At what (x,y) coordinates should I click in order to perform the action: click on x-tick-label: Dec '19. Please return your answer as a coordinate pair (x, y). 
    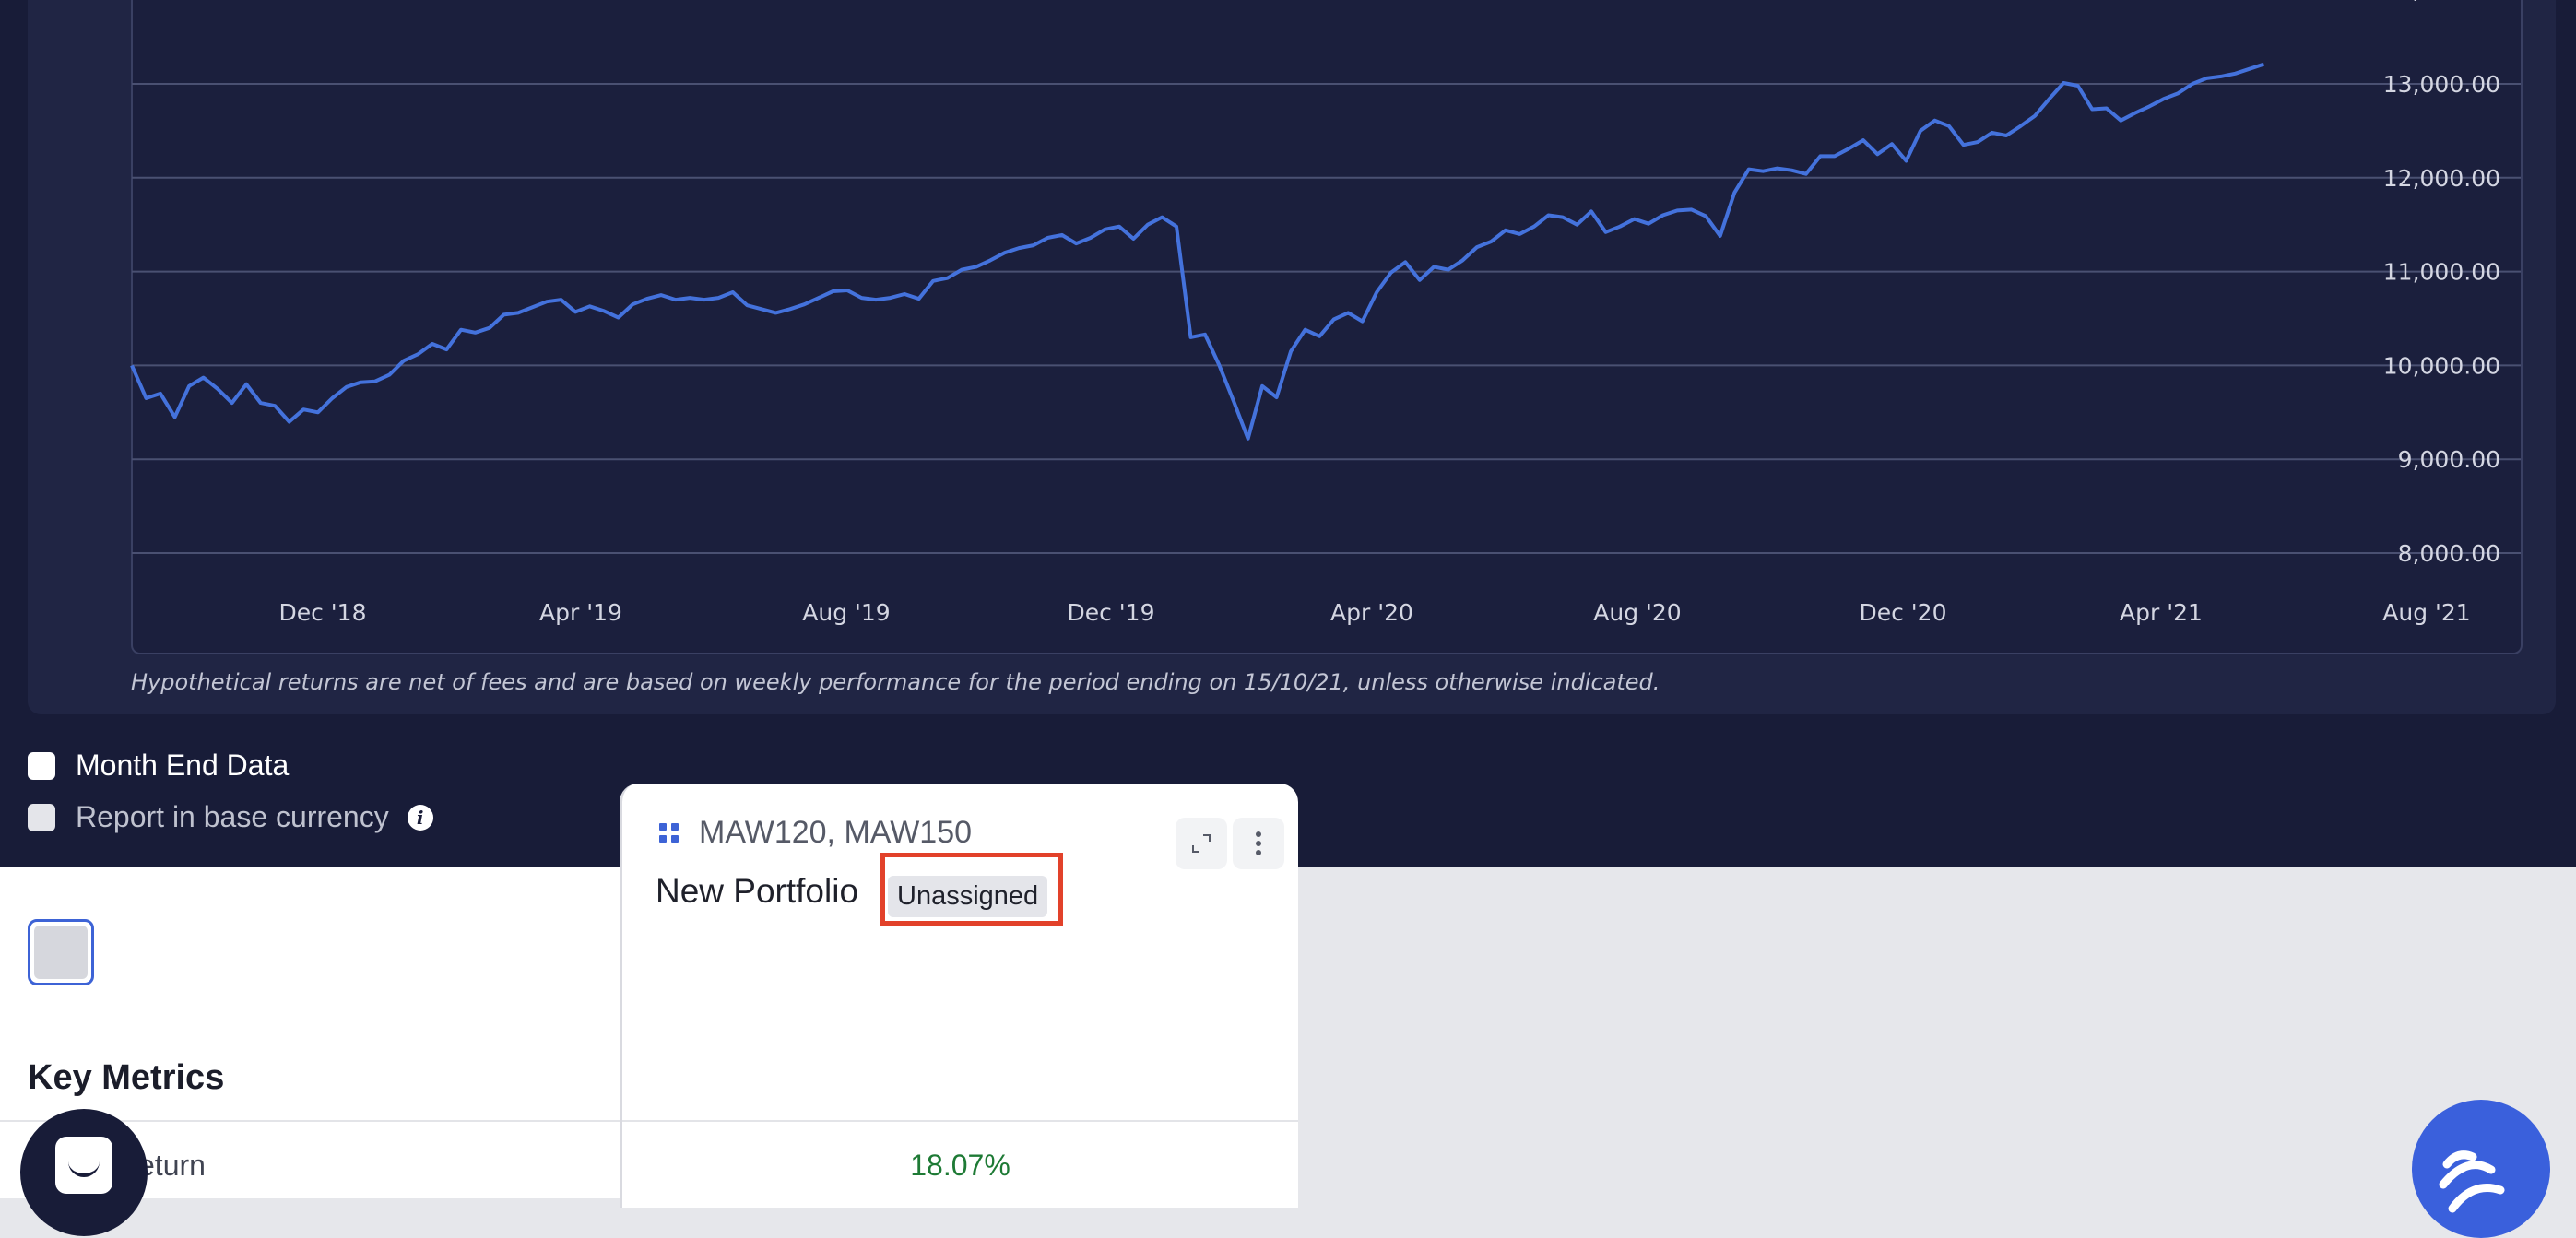
    Looking at the image, I should click on (1110, 612).